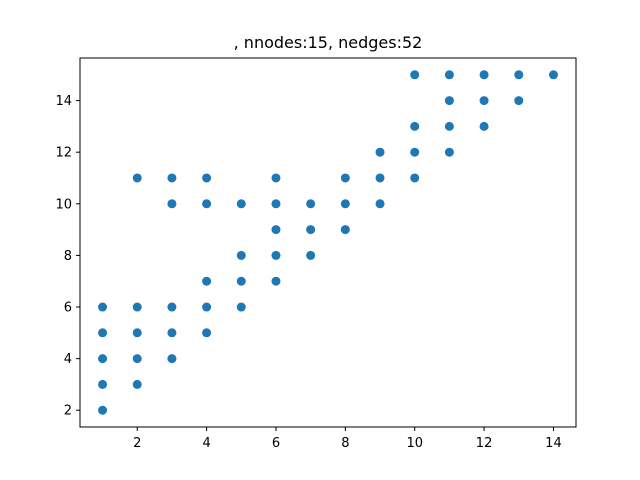 The image size is (640, 480). I want to click on x-tick-label: 4, so click(206, 443).